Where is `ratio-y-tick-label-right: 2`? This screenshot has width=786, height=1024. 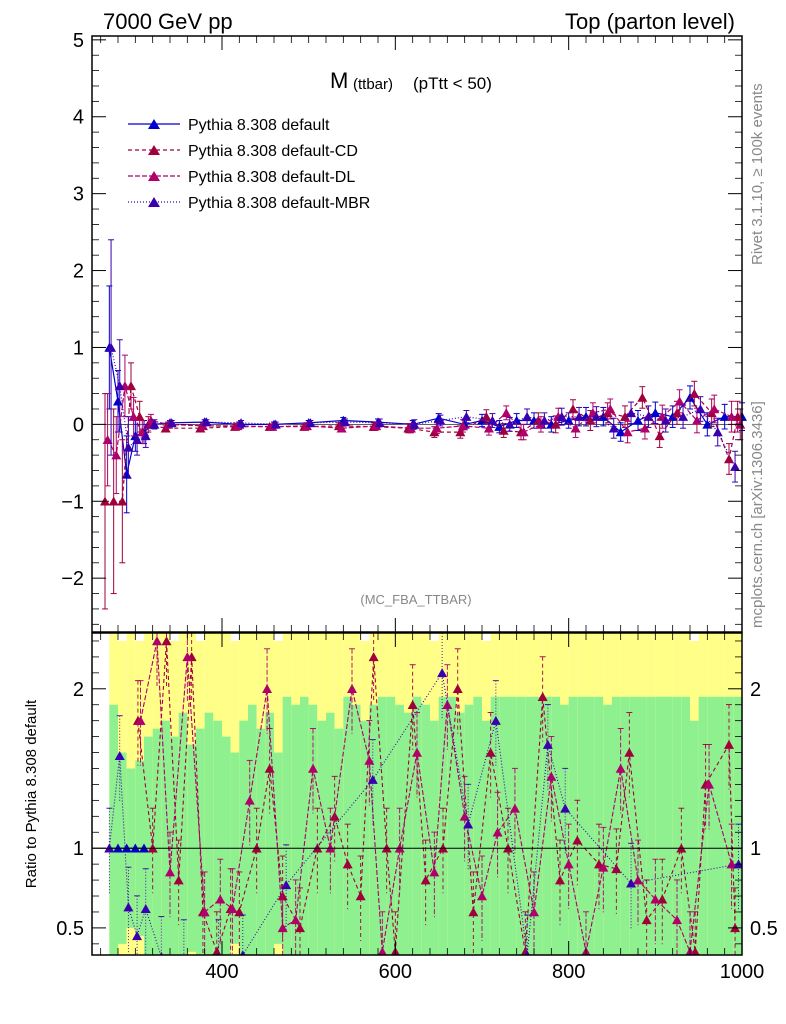 ratio-y-tick-label-right: 2 is located at coordinates (755, 690).